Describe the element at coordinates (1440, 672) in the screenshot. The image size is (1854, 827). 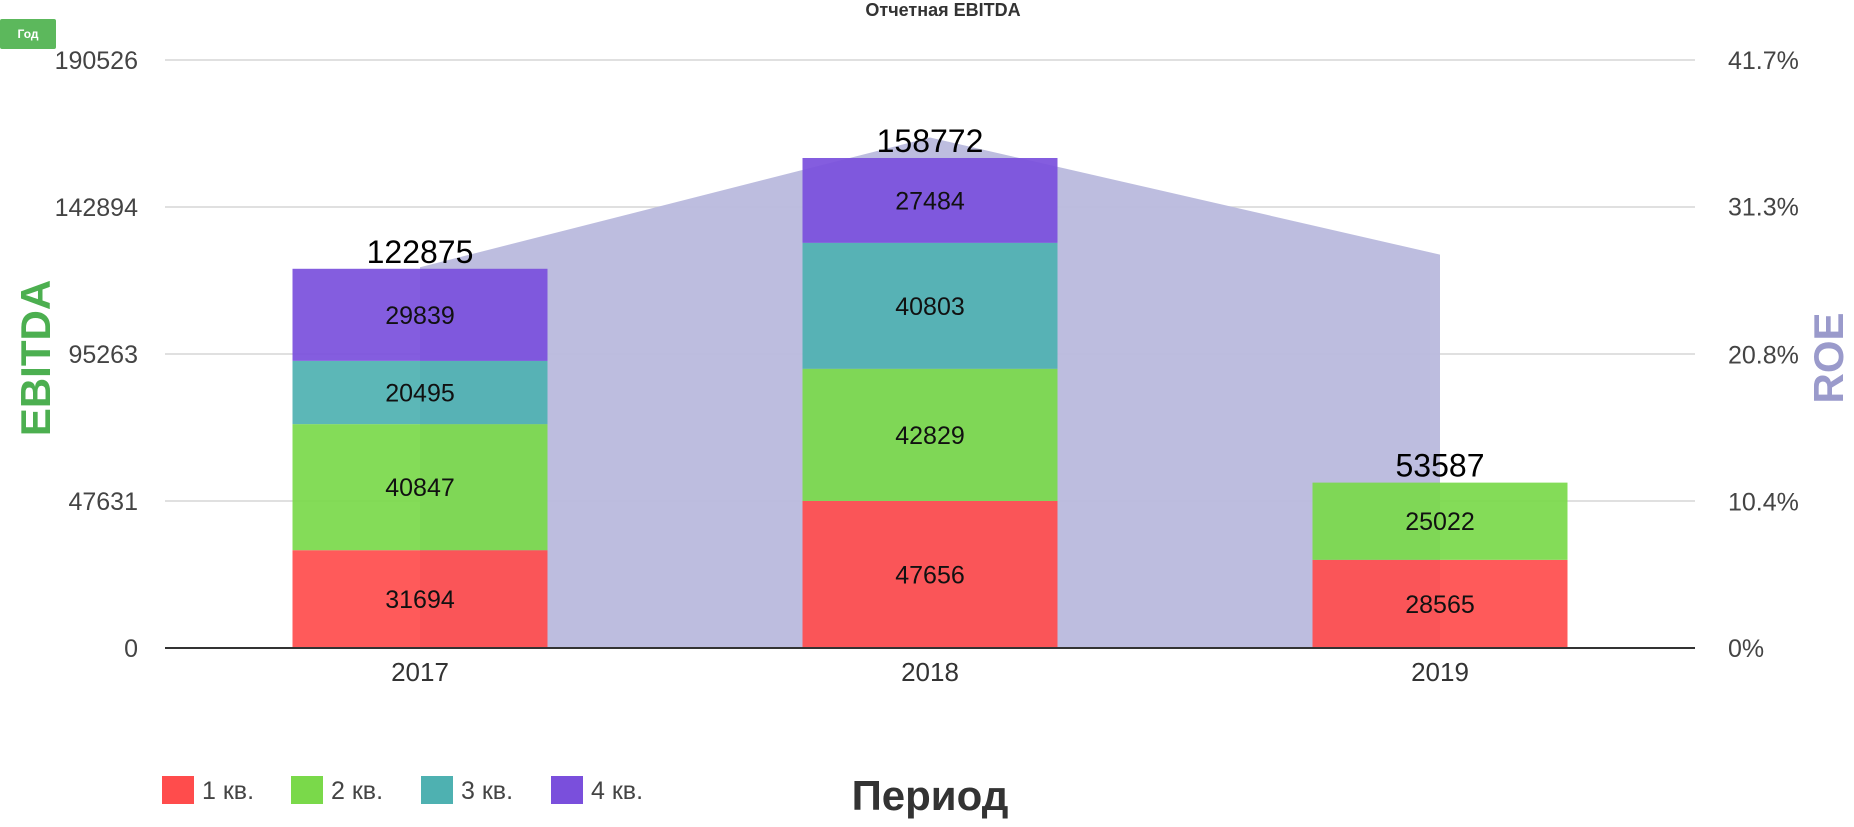
I see `x-tick-label: 2019` at that location.